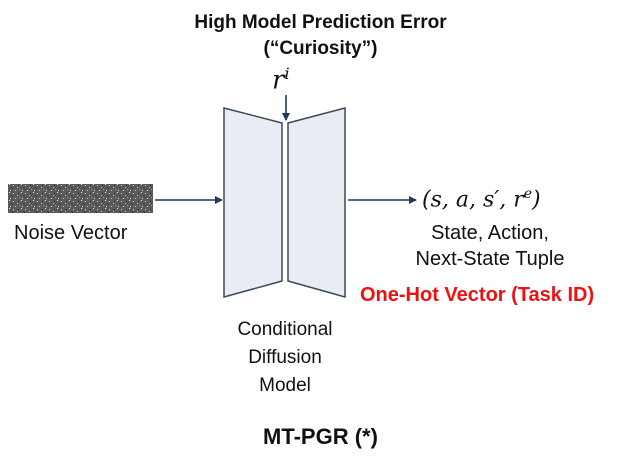  I want to click on model-label-line3: Model, so click(285, 385).